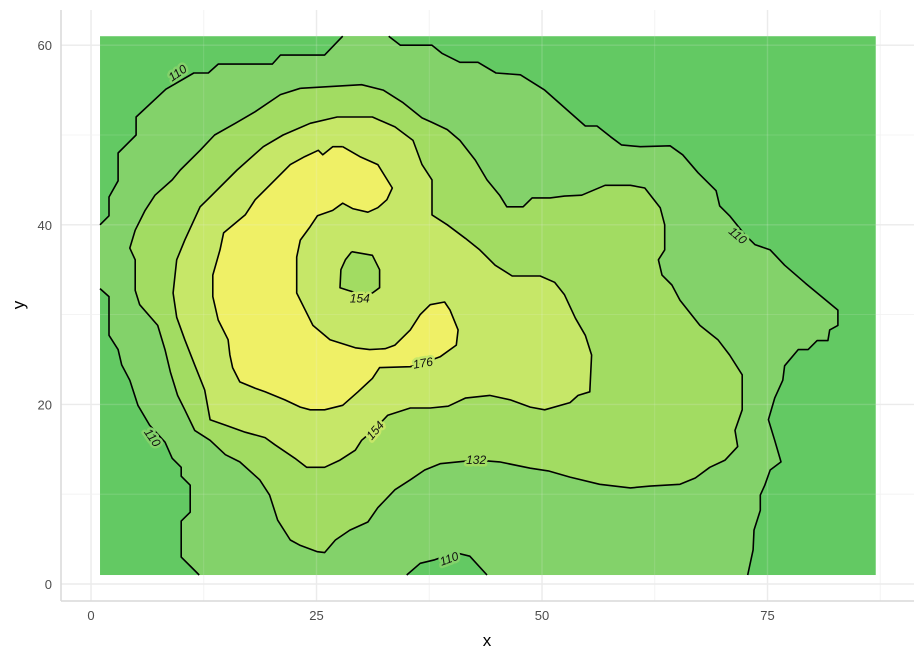 Image resolution: width=924 pixels, height=660 pixels. I want to click on contour-label: 176, so click(423, 362).